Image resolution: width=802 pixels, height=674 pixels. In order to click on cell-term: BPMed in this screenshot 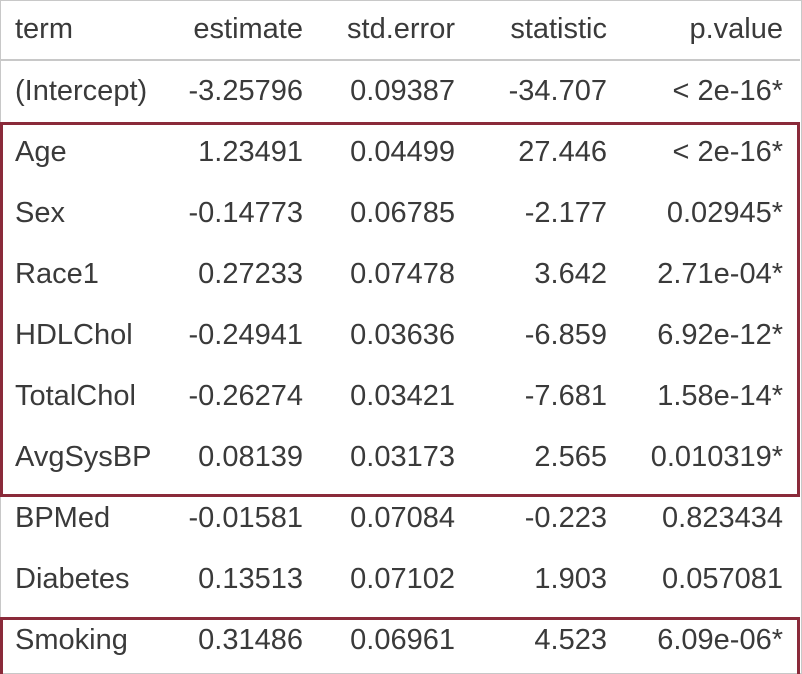, I will do `click(63, 518)`.